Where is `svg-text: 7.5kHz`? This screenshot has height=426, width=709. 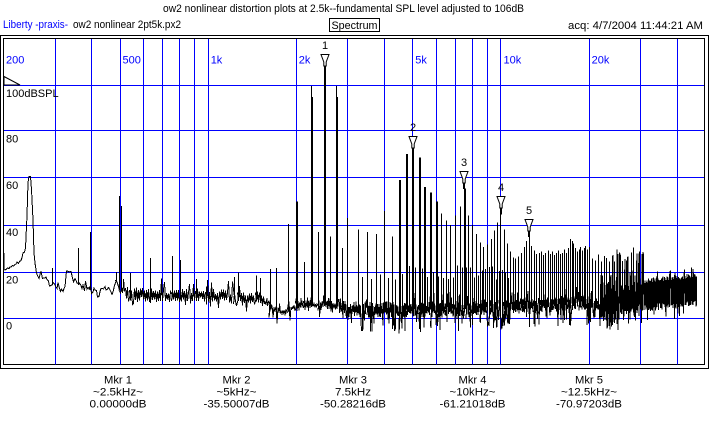
svg-text: 7.5kHz is located at coordinates (353, 393).